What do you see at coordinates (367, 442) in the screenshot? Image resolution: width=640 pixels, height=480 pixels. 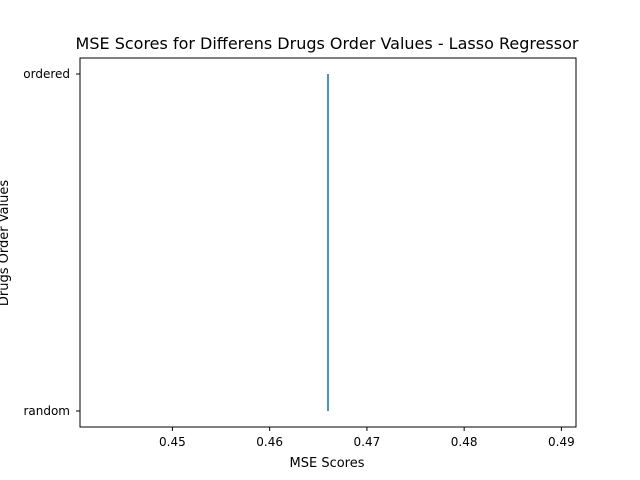 I see `x-tick-label: 0.47` at bounding box center [367, 442].